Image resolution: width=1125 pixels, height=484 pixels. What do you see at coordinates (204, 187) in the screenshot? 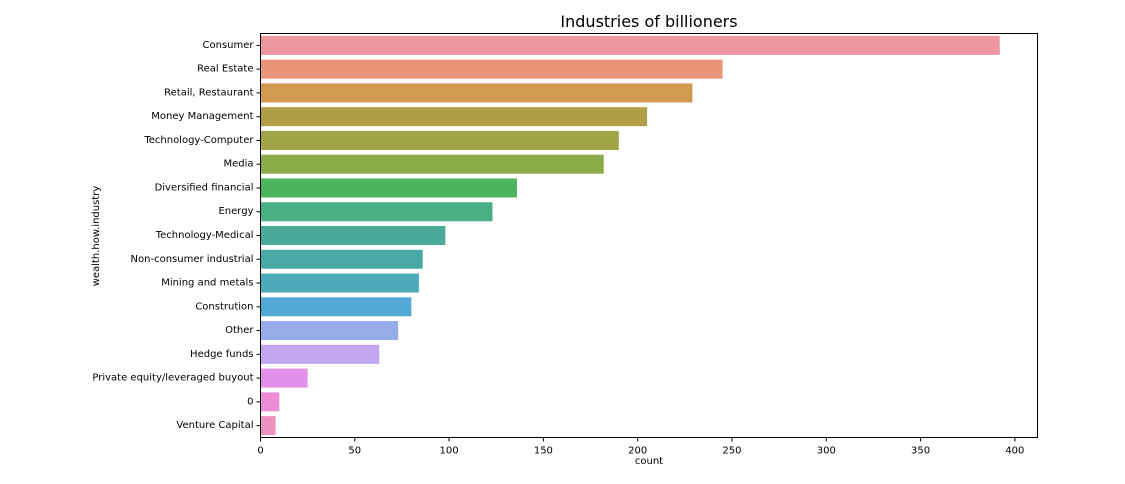
I see `y-tick-label: Diversified financial` at bounding box center [204, 187].